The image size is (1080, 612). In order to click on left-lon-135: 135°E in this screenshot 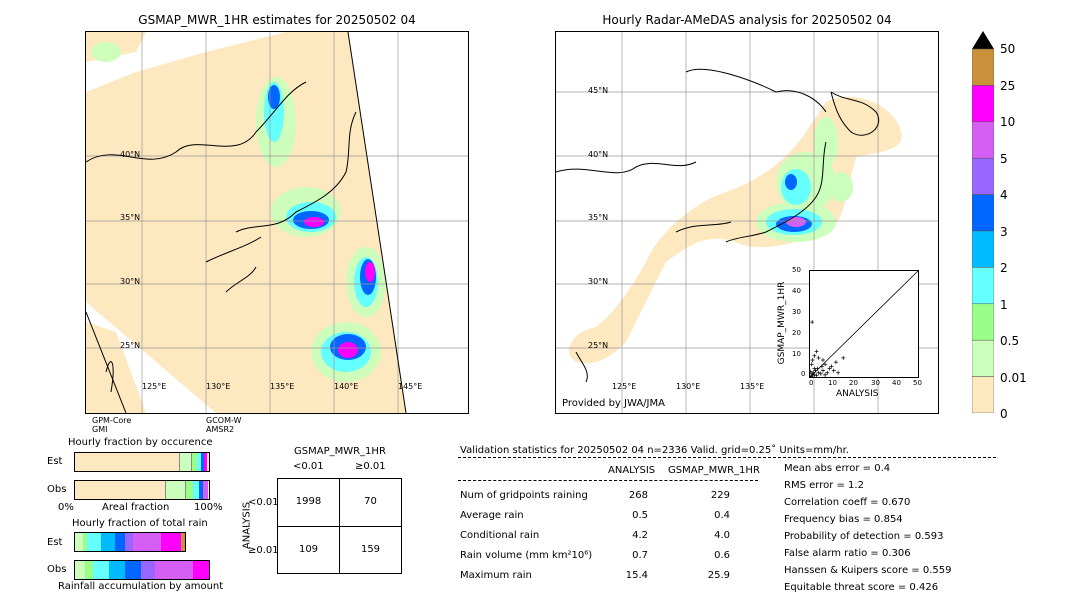, I will do `click(282, 386)`.